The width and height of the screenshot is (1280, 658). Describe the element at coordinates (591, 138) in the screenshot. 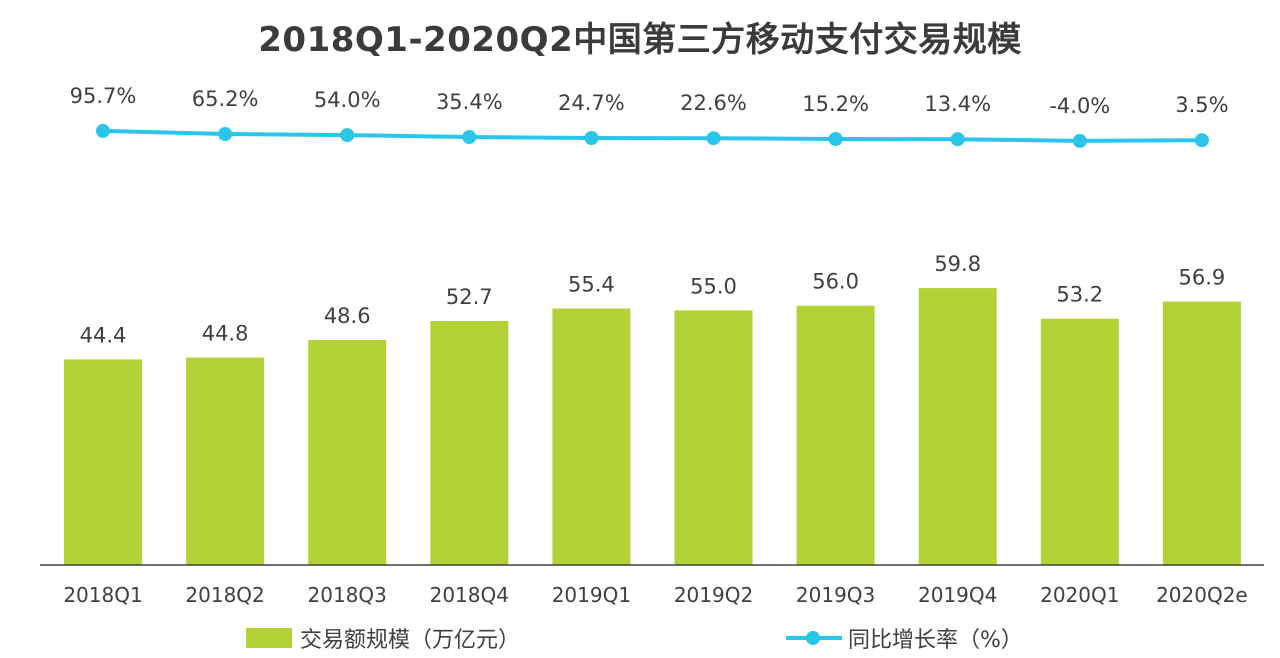

I see `growth-point-2019Q1` at that location.